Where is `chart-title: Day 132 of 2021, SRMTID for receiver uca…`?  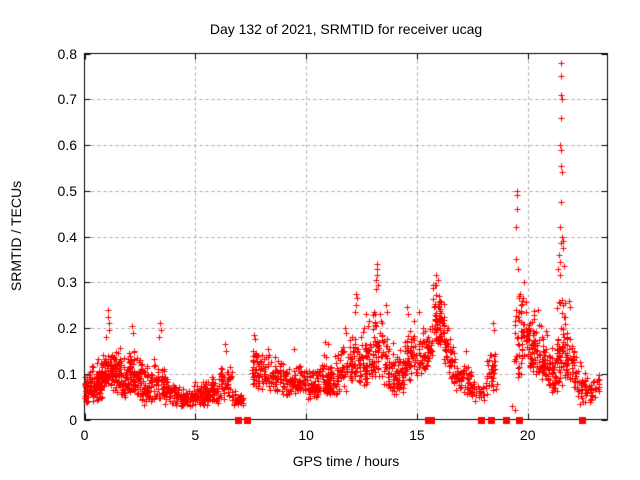 chart-title: Day 132 of 2021, SRMTID for receiver uca… is located at coordinates (346, 29).